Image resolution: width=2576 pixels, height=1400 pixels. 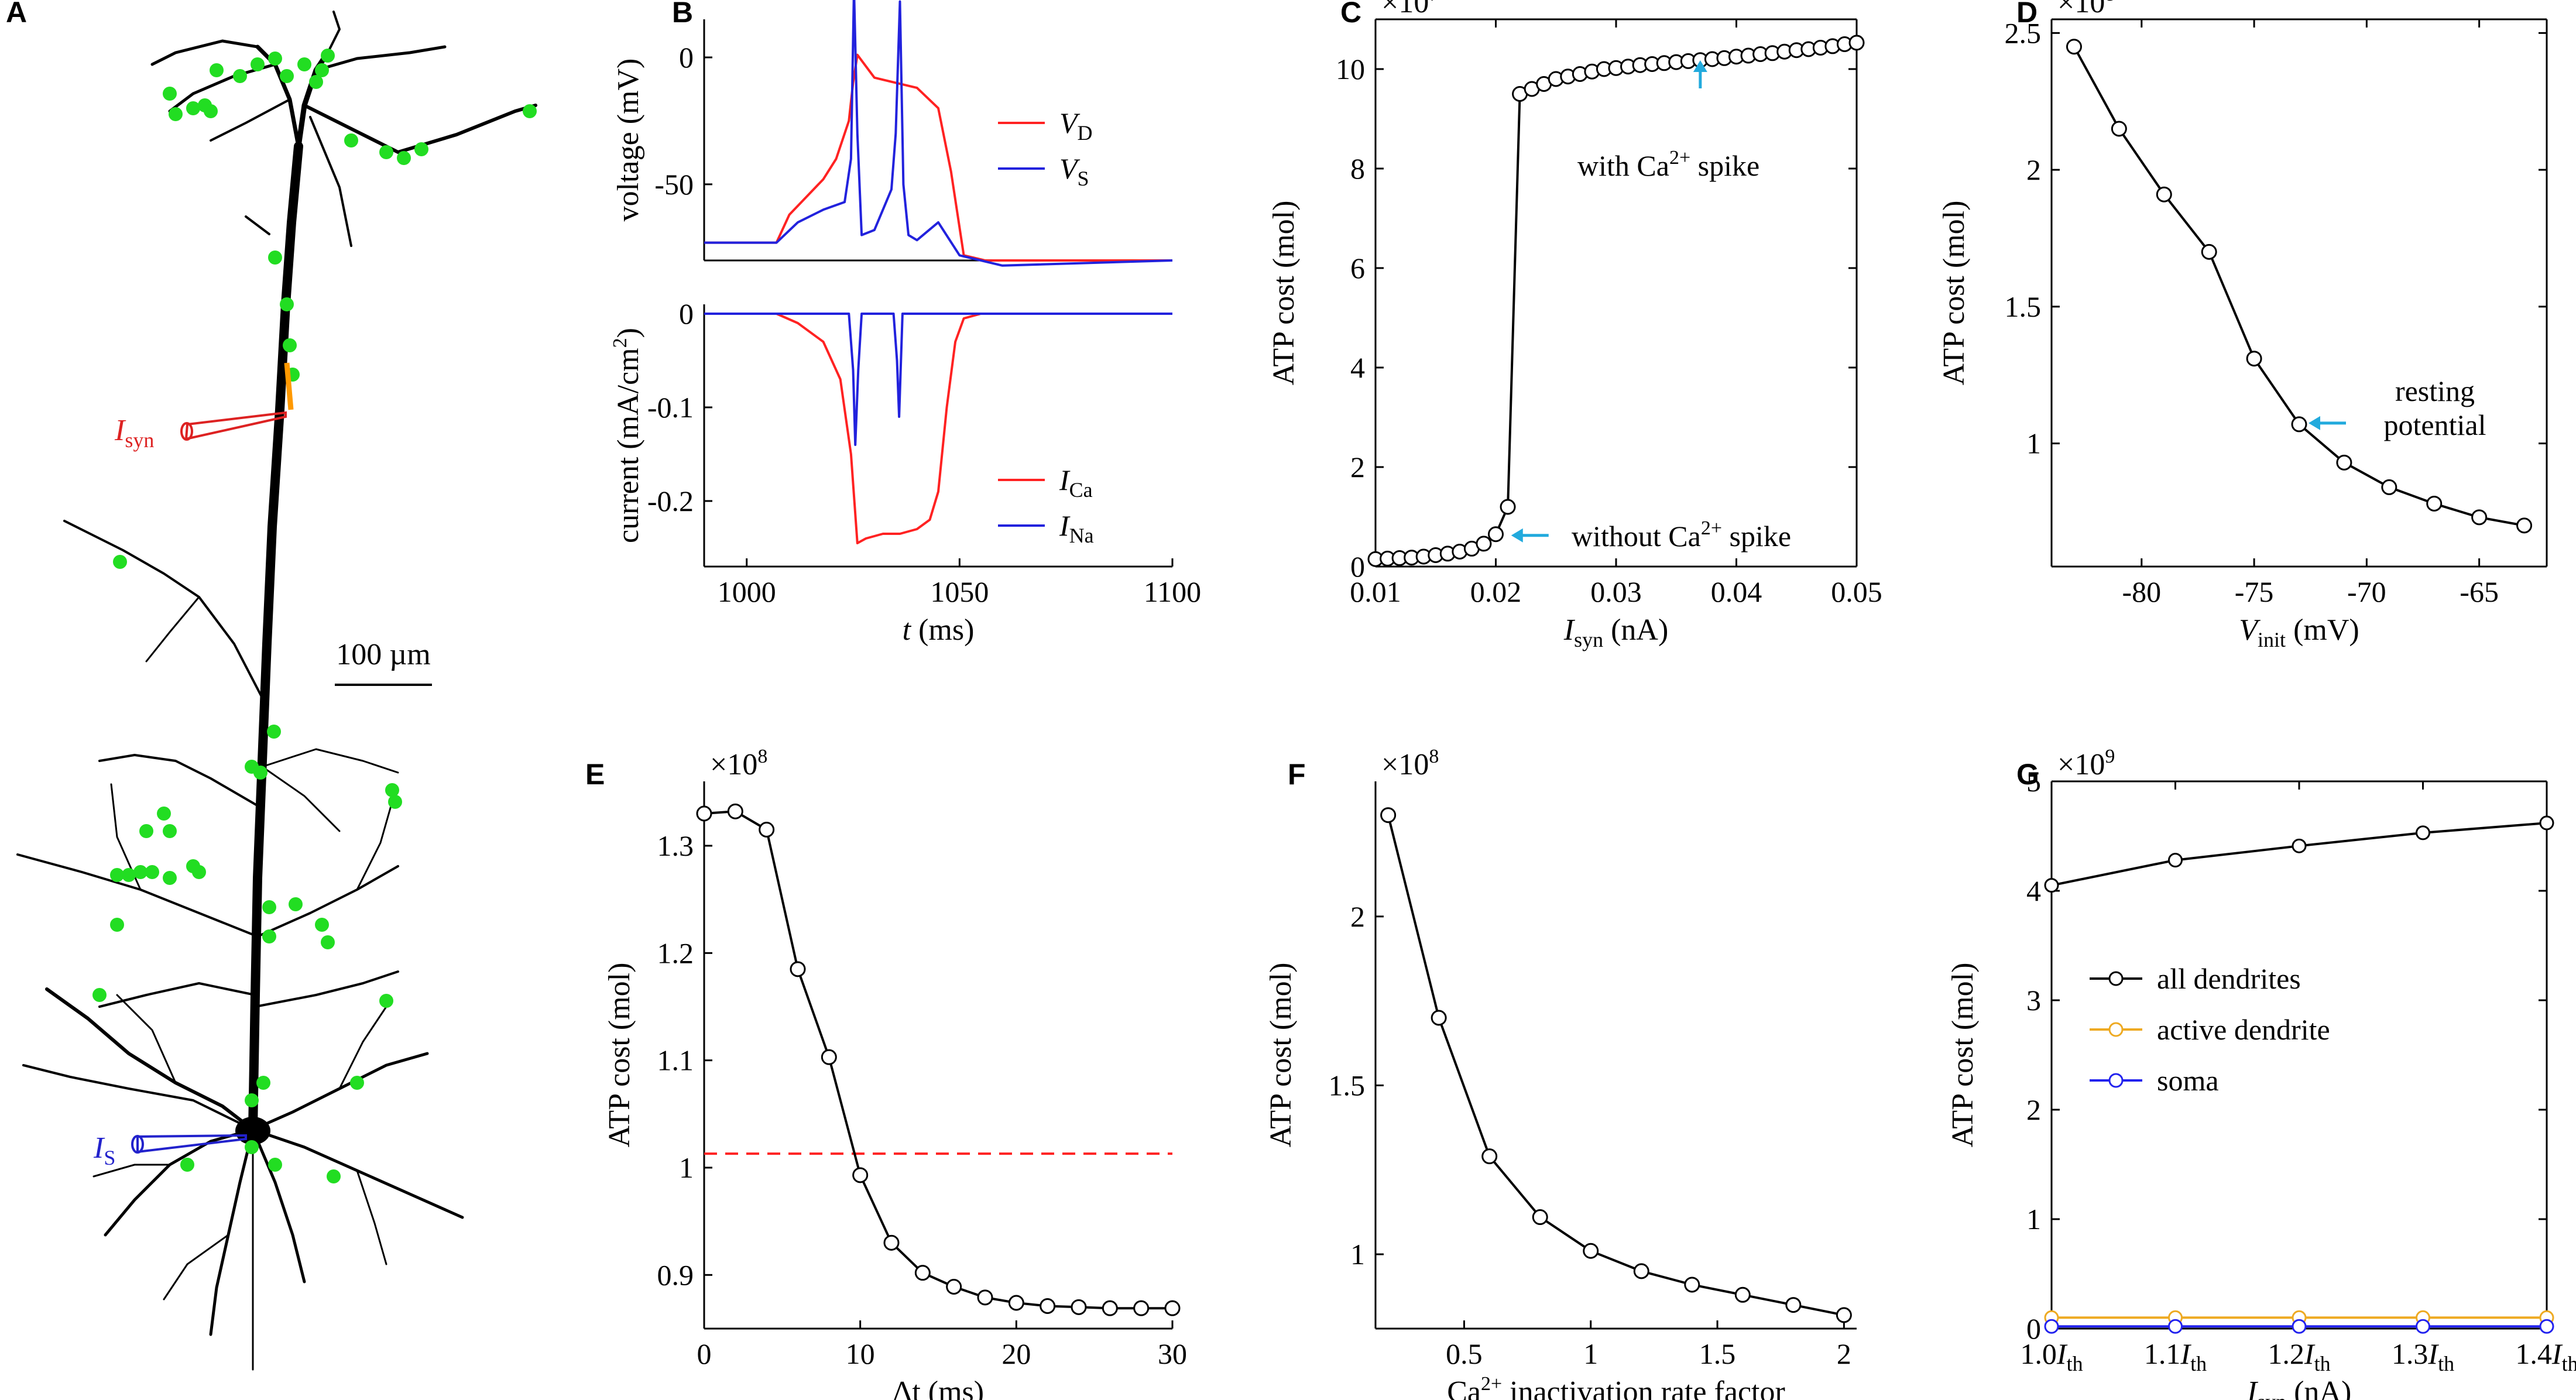 What do you see at coordinates (383, 654) in the screenshot?
I see `scale-bar-label: 100 µm` at bounding box center [383, 654].